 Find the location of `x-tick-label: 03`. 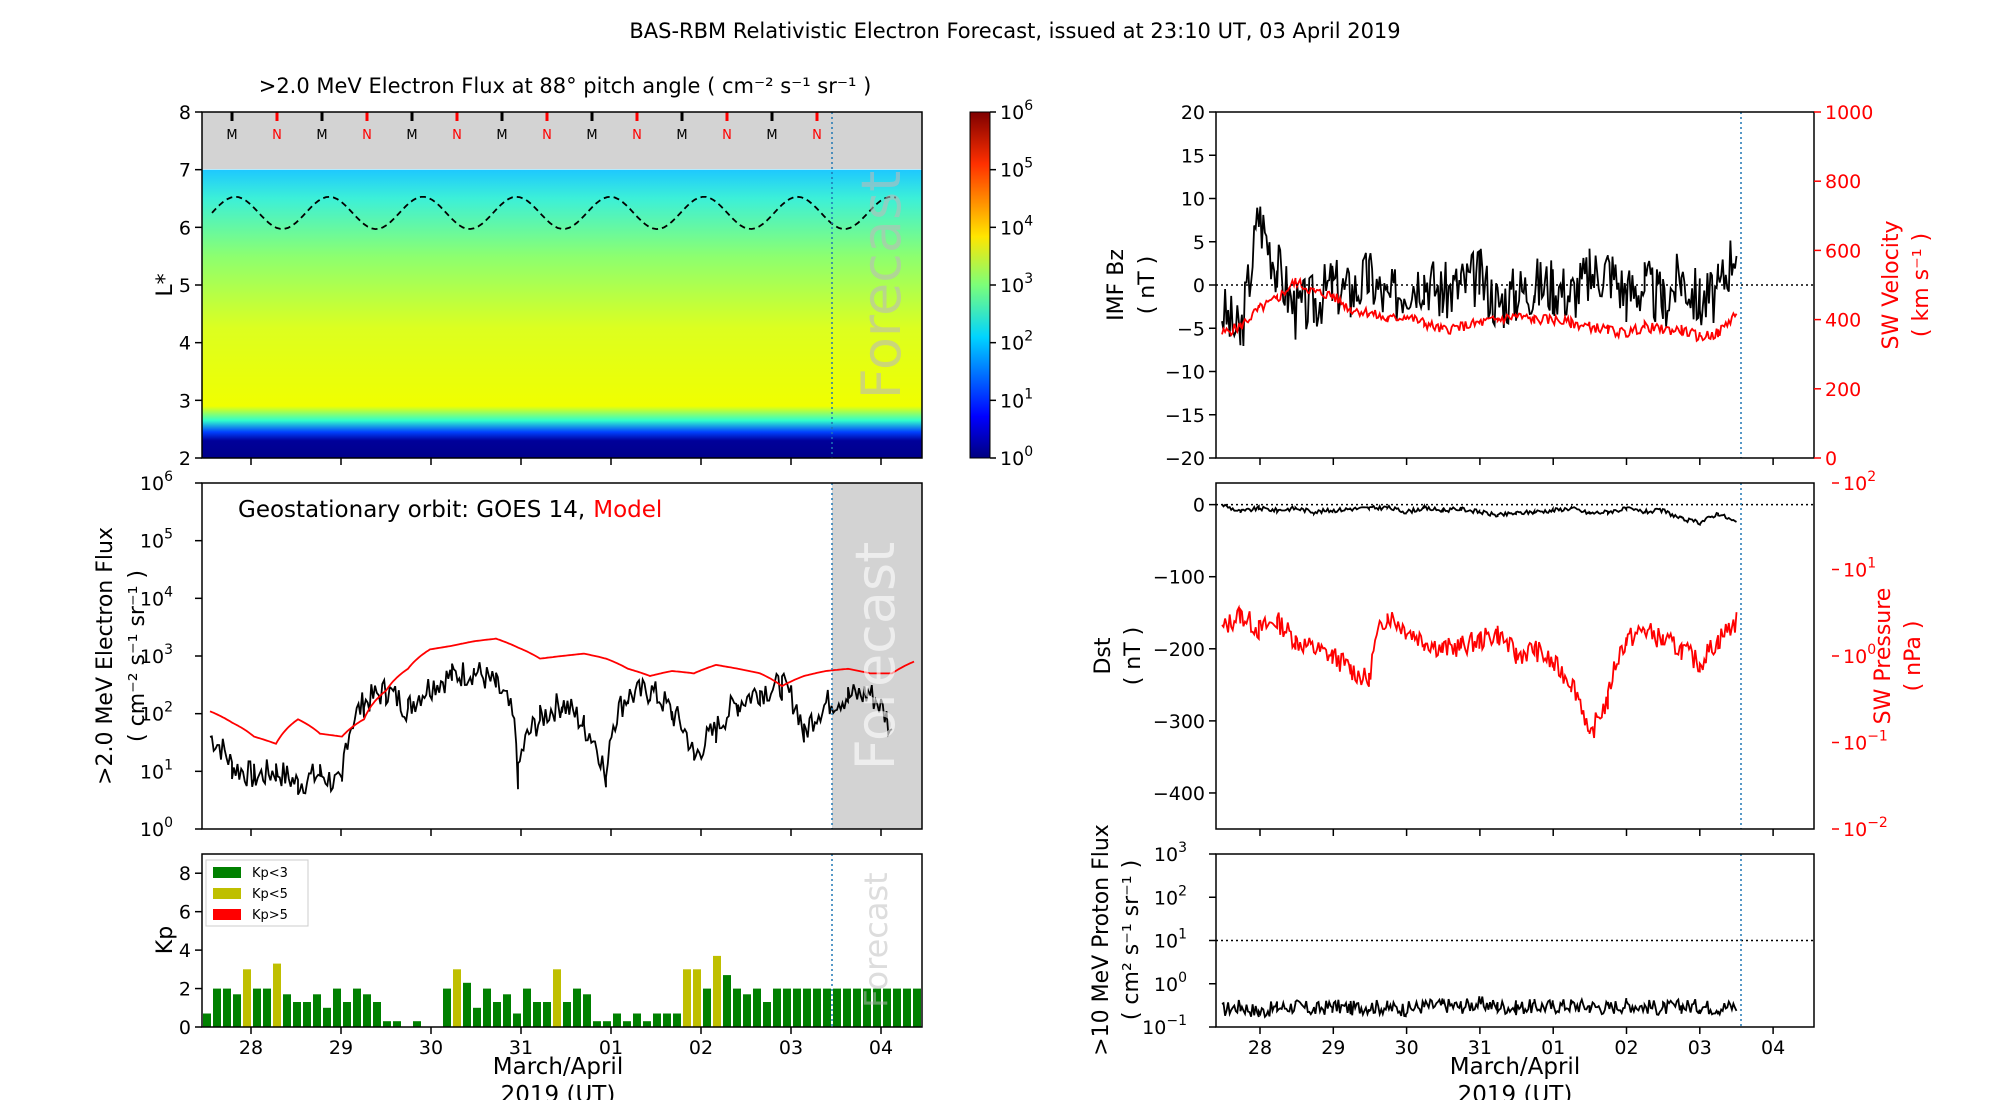

x-tick-label: 03 is located at coordinates (1700, 1048).